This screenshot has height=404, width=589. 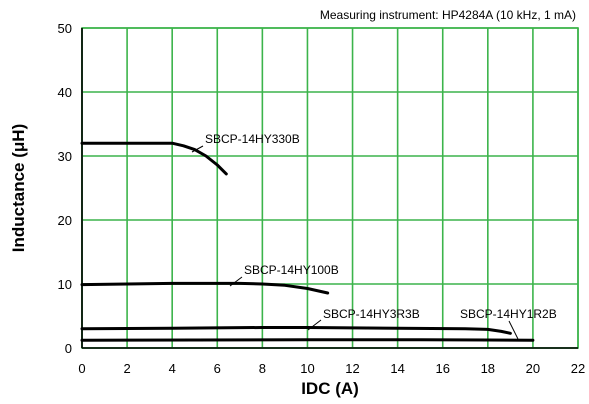 What do you see at coordinates (330, 388) in the screenshot?
I see `x-axis-title: IDC (A)` at bounding box center [330, 388].